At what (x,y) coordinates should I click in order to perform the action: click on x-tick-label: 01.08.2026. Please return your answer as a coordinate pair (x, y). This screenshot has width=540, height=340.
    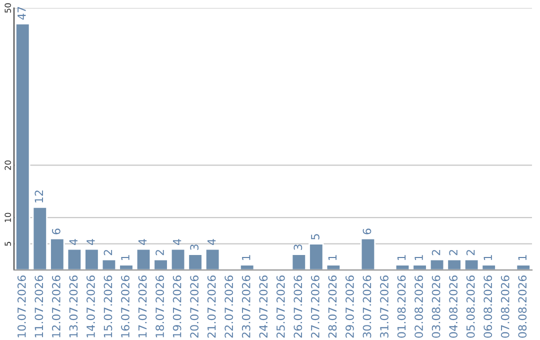
    Looking at the image, I should click on (401, 307).